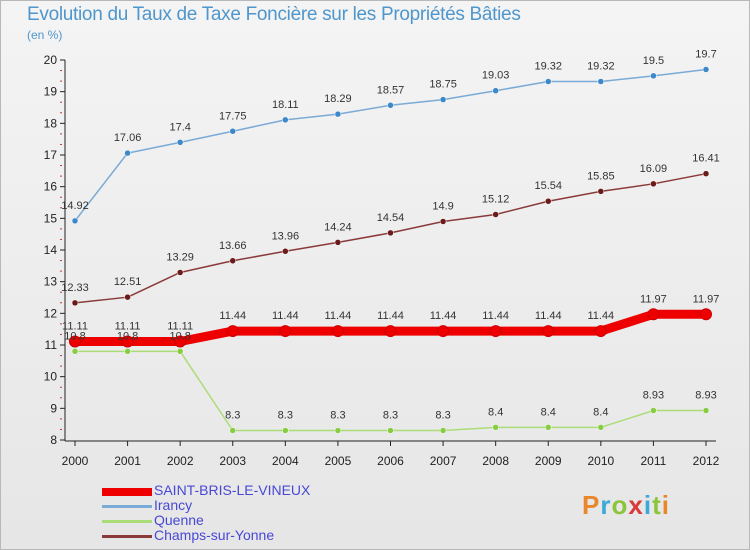 The height and width of the screenshot is (550, 750). I want to click on legend-label-quenne: Quenne, so click(179, 520).